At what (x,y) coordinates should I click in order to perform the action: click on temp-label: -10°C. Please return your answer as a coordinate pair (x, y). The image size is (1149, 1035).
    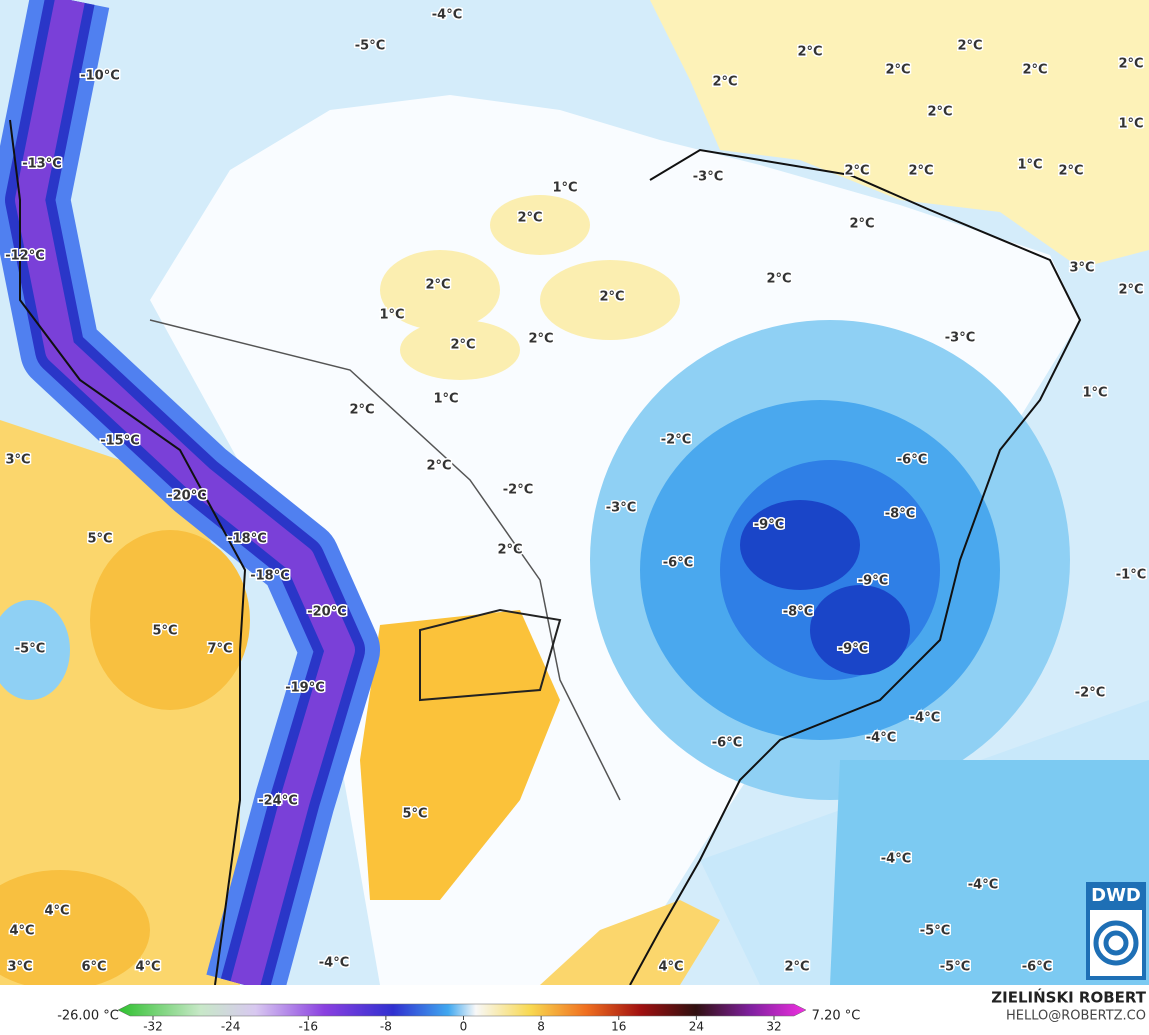
    Looking at the image, I should click on (100, 76).